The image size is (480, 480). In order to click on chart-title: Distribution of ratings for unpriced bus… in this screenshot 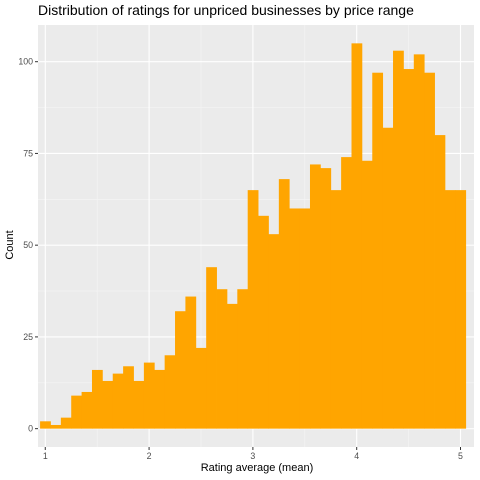, I will do `click(226, 10)`.